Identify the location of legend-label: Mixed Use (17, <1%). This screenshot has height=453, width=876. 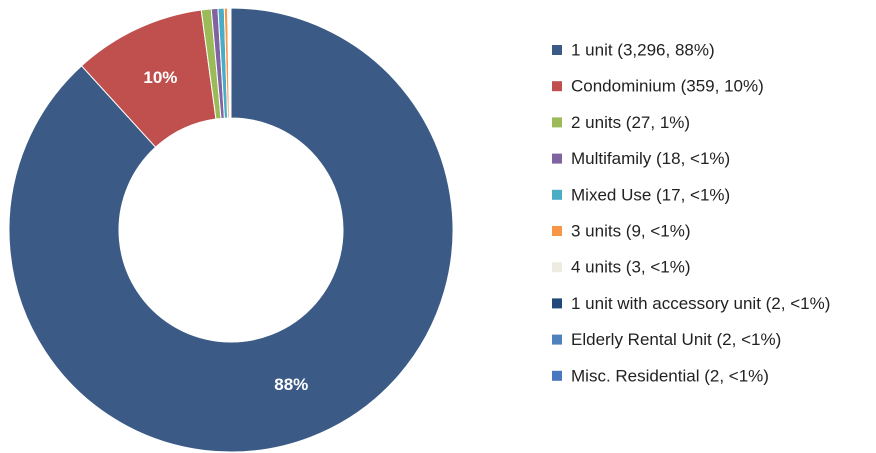
(650, 194).